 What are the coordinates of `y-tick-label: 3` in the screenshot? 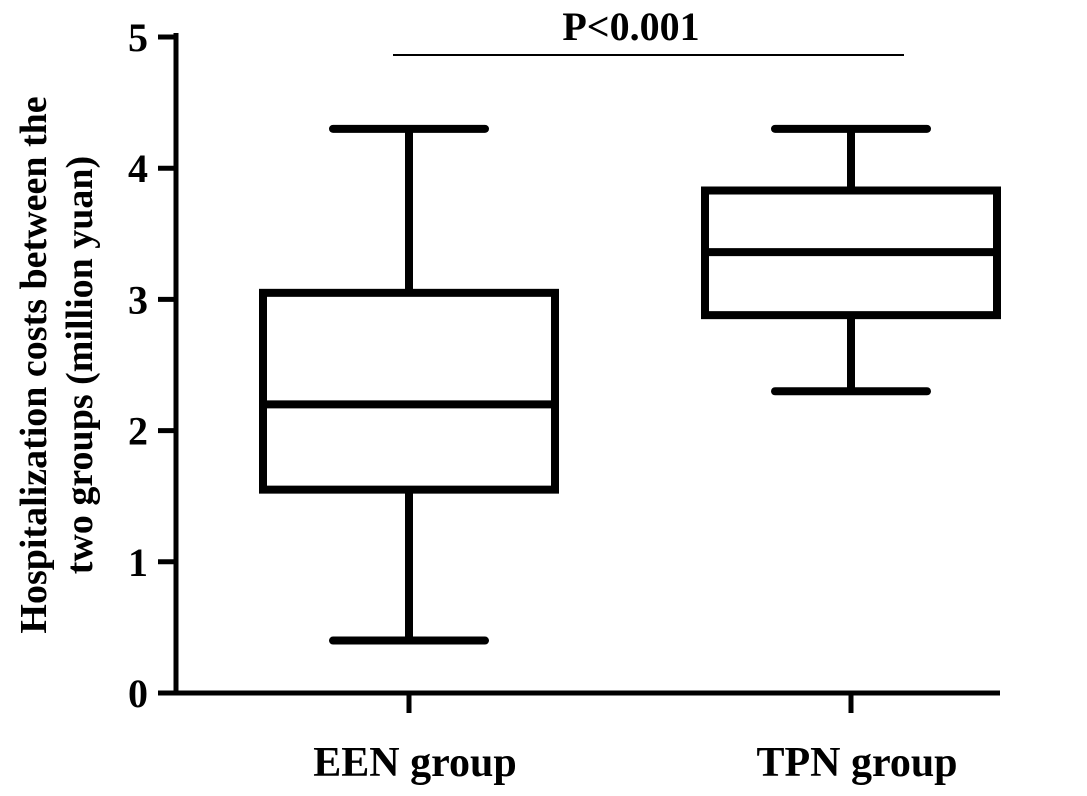 It's located at (138, 299).